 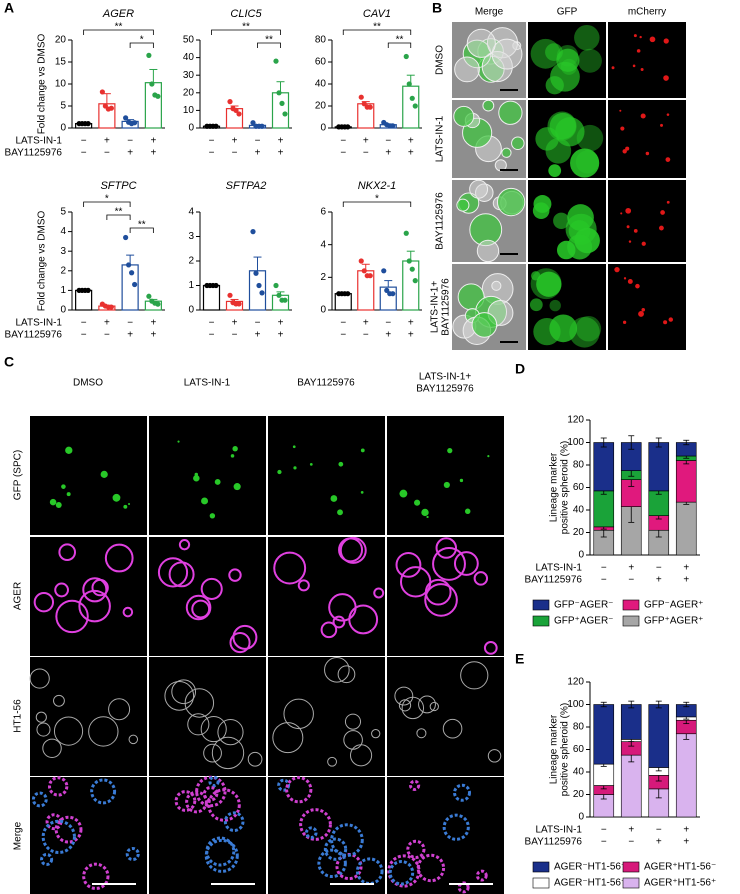 I want to click on row-label: LATS-IN-1, so click(x=440, y=138).